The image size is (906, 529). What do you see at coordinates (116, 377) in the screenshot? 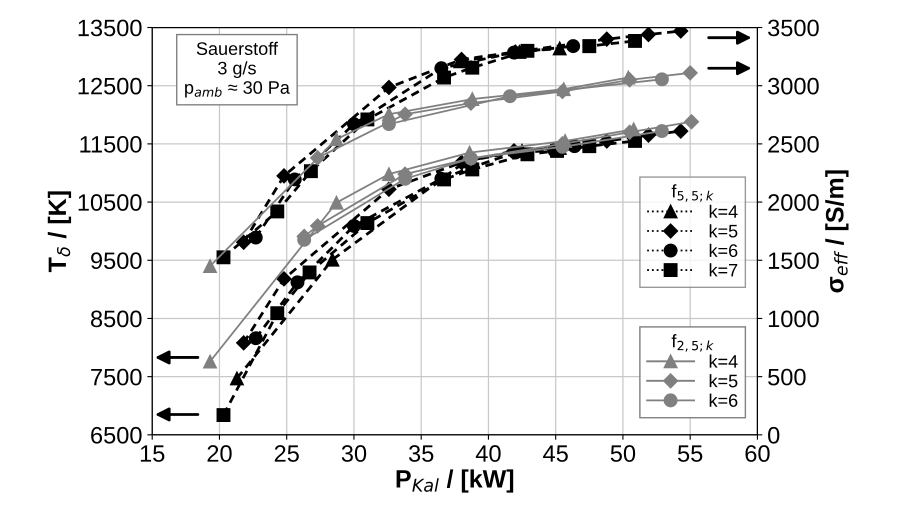
I see `y-tick-label: 7500` at bounding box center [116, 377].